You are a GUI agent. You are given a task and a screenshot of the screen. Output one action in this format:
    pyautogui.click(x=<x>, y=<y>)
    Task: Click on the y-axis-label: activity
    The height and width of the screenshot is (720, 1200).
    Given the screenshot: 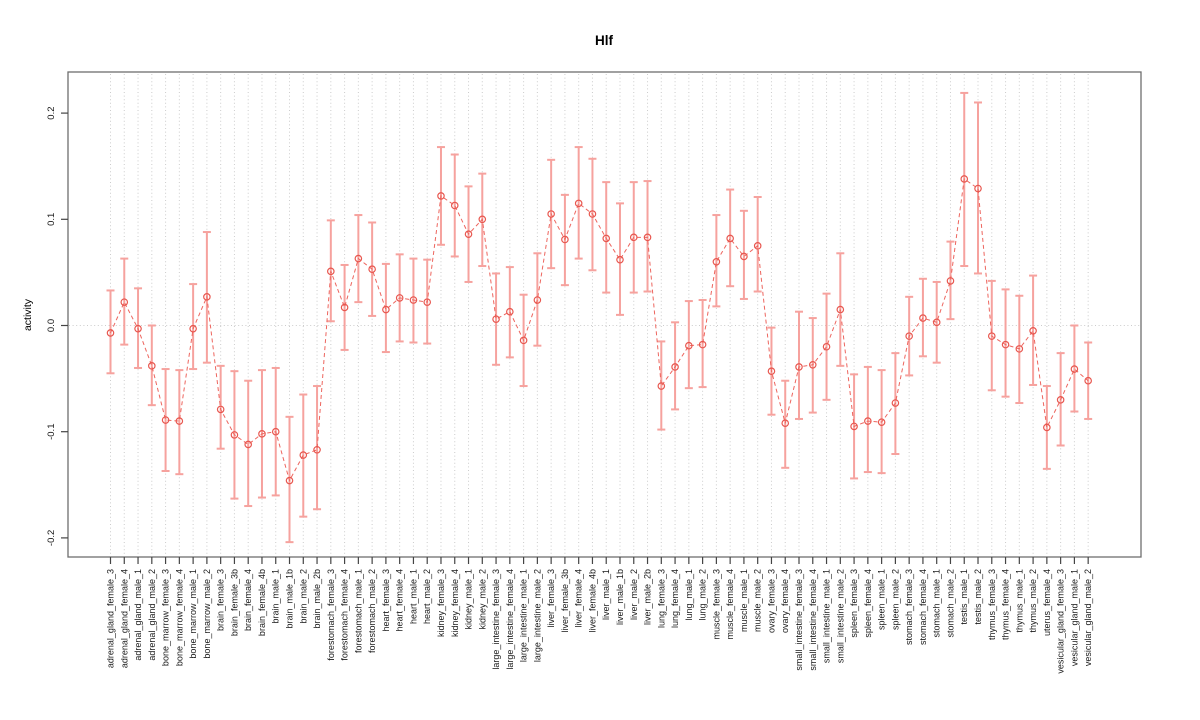 What is the action you would take?
    pyautogui.click(x=28, y=314)
    